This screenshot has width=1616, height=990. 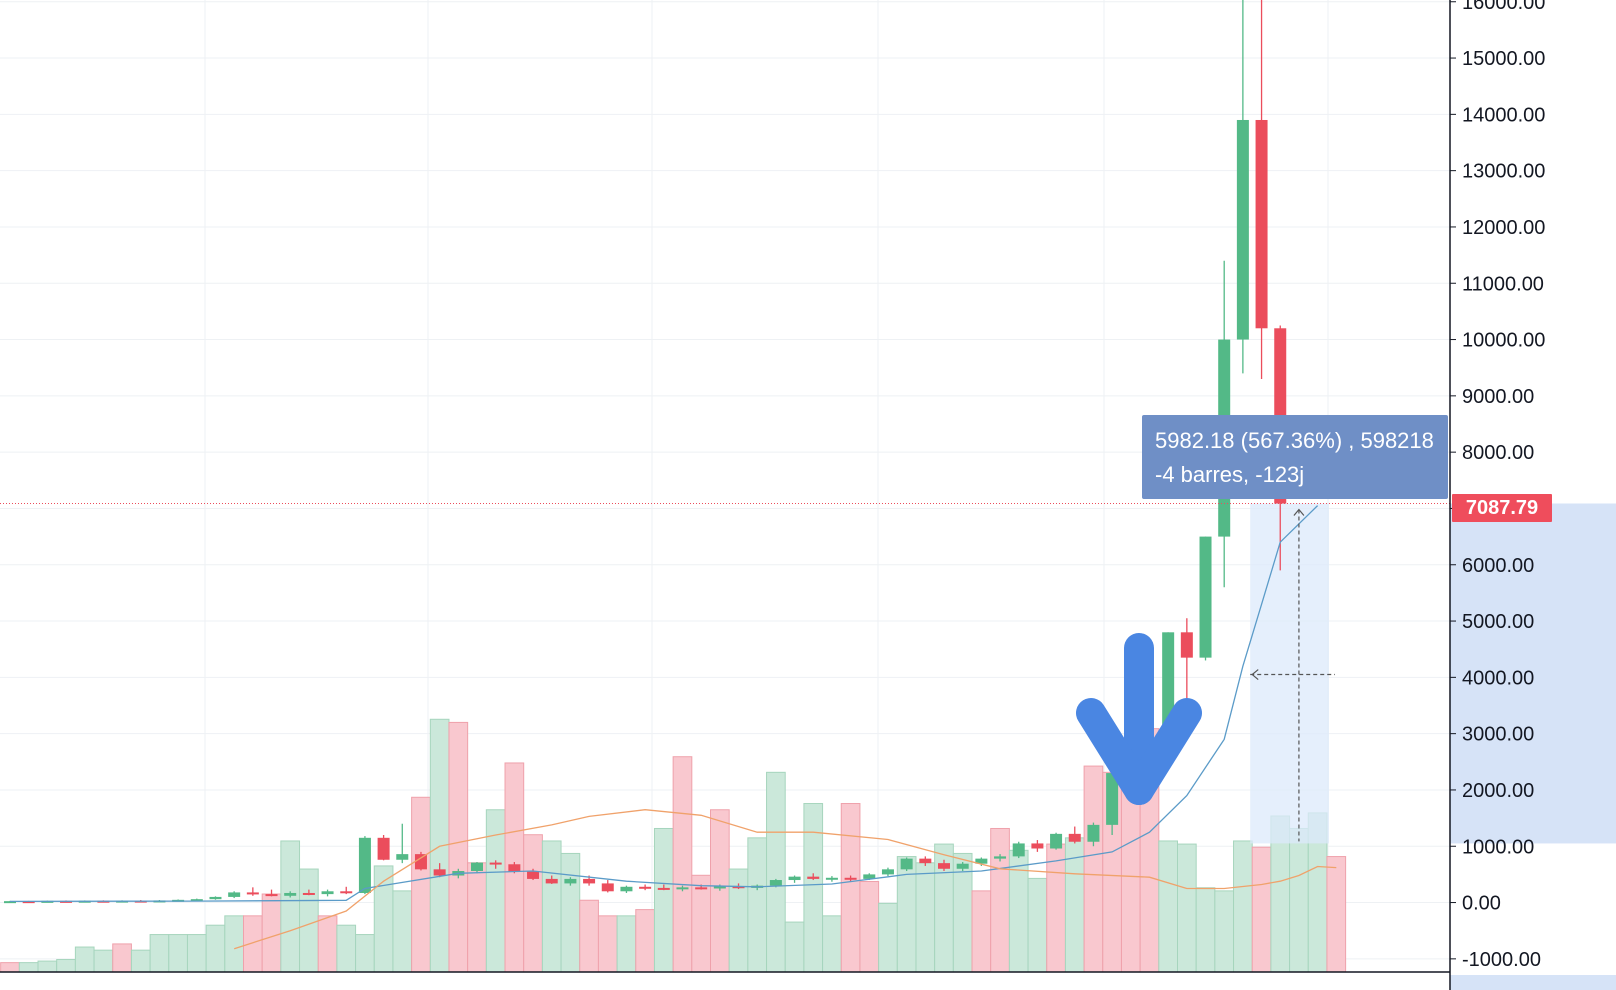 I want to click on measure-axis-highlight, so click(x=1533, y=746).